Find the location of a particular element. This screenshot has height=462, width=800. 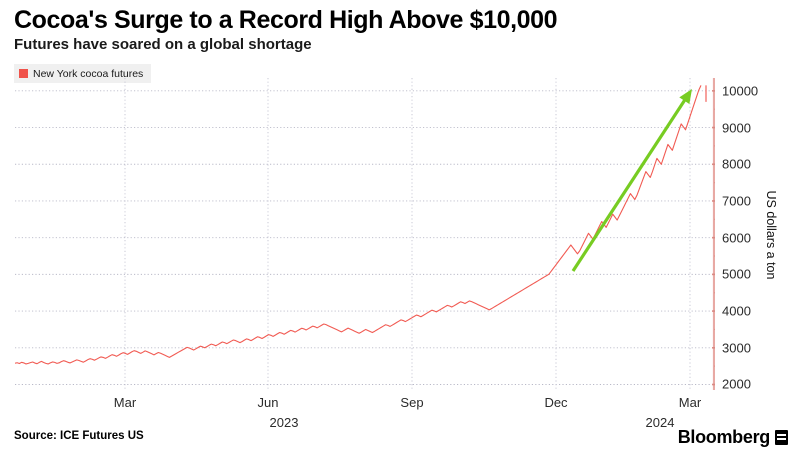

y-axis-tick-label: 4000 is located at coordinates (736, 311).